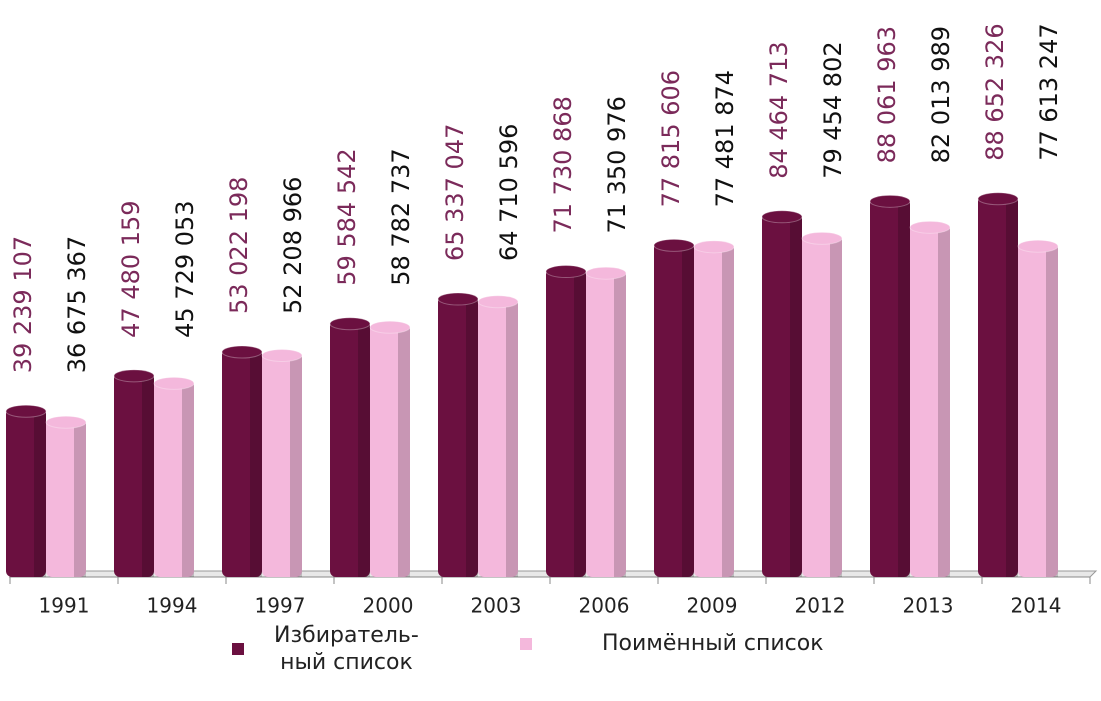  Describe the element at coordinates (833, 109) in the screenshot. I see `value-label: 79 454 802` at that location.